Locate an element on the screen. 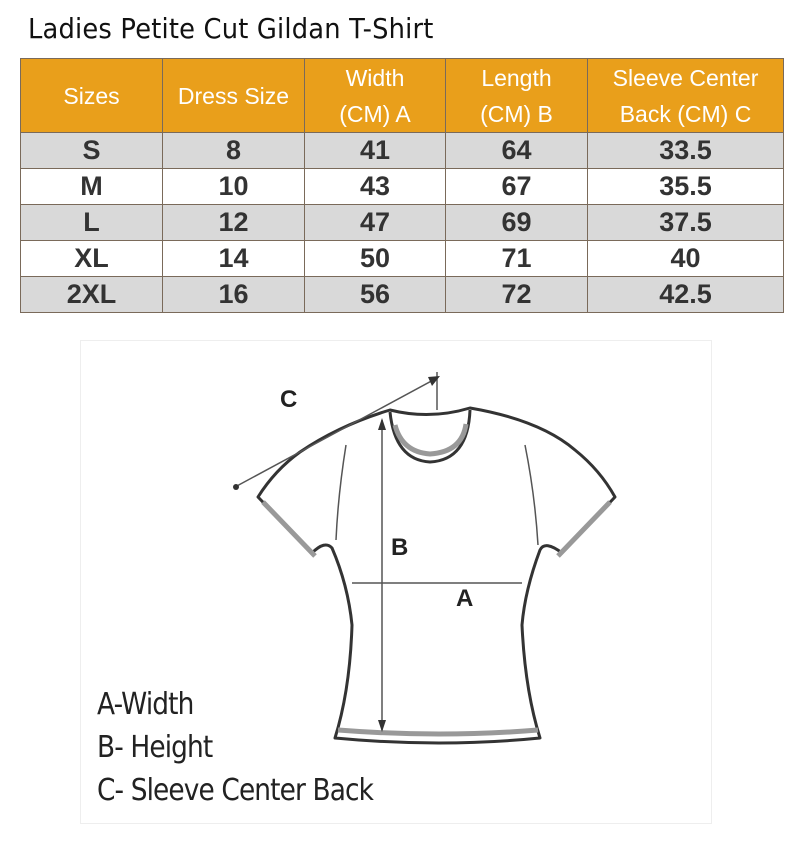 Image resolution: width=800 pixels, height=857 pixels. column-header-line: Dress Size is located at coordinates (233, 95).